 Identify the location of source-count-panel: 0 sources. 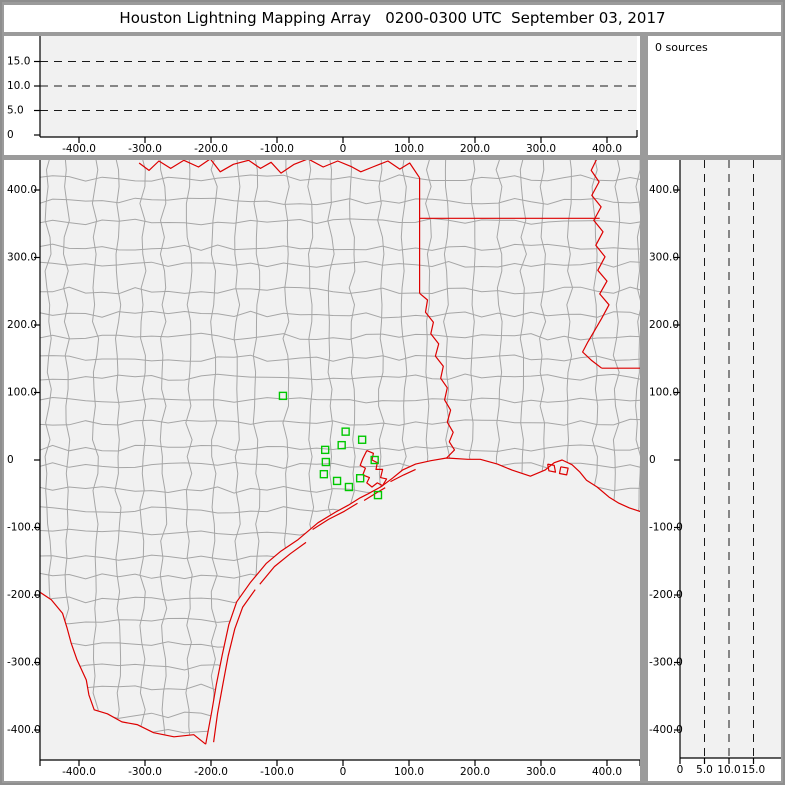
(714, 95).